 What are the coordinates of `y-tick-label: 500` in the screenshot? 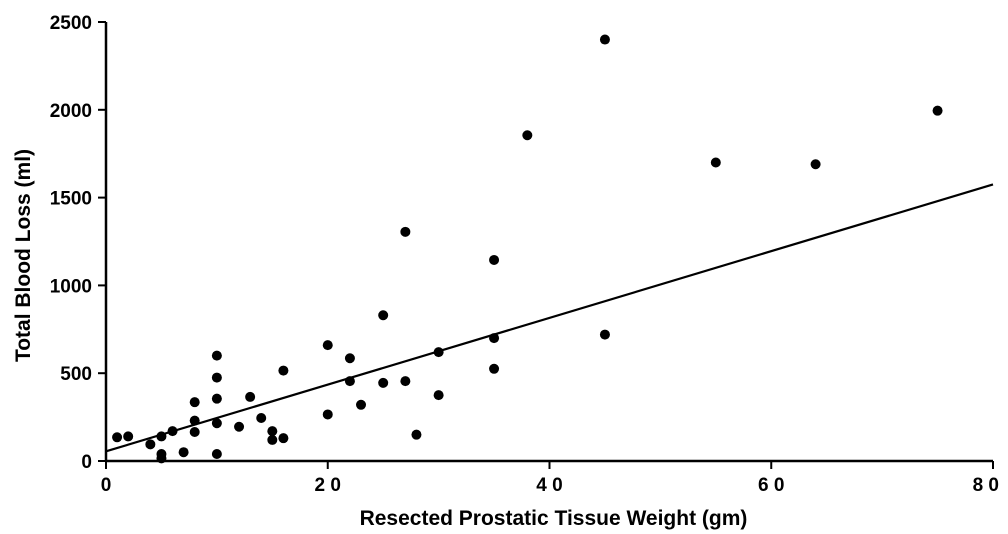 It's located at (76, 374).